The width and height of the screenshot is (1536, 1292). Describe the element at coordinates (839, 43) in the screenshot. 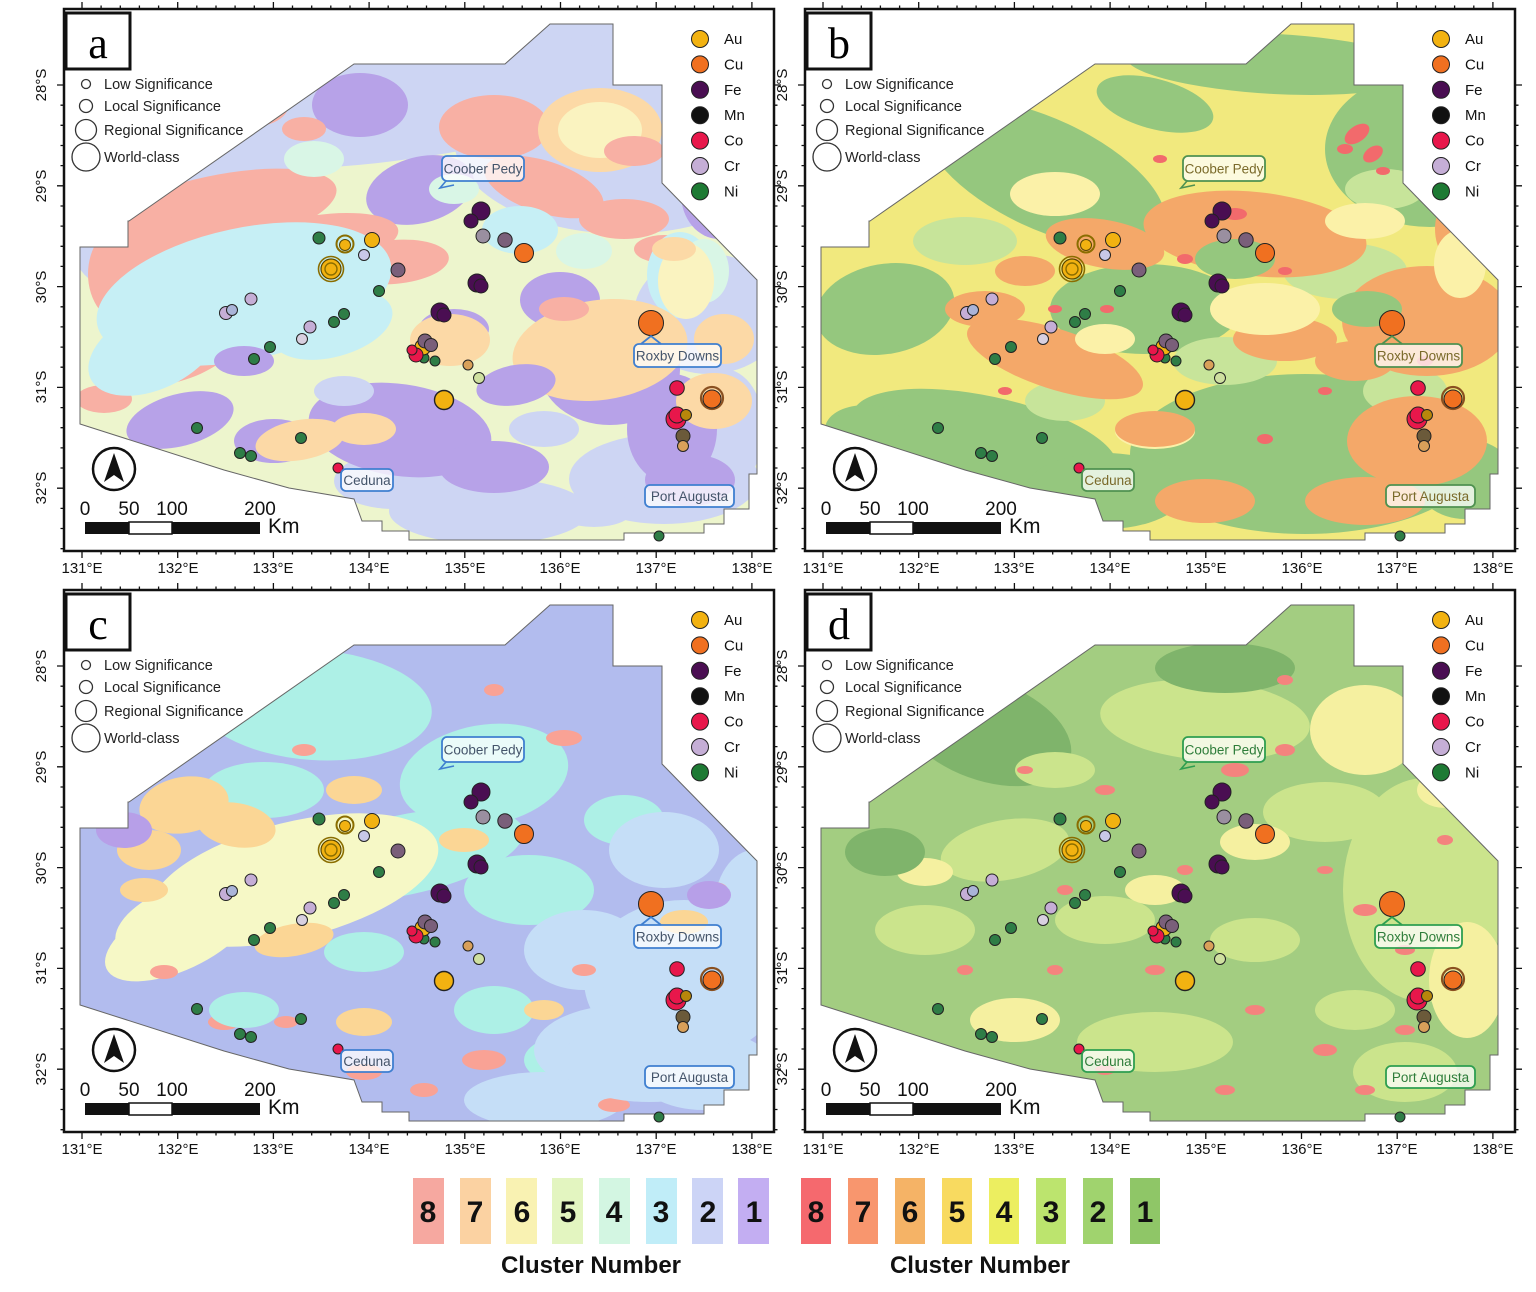

I see `svg-text: b` at that location.